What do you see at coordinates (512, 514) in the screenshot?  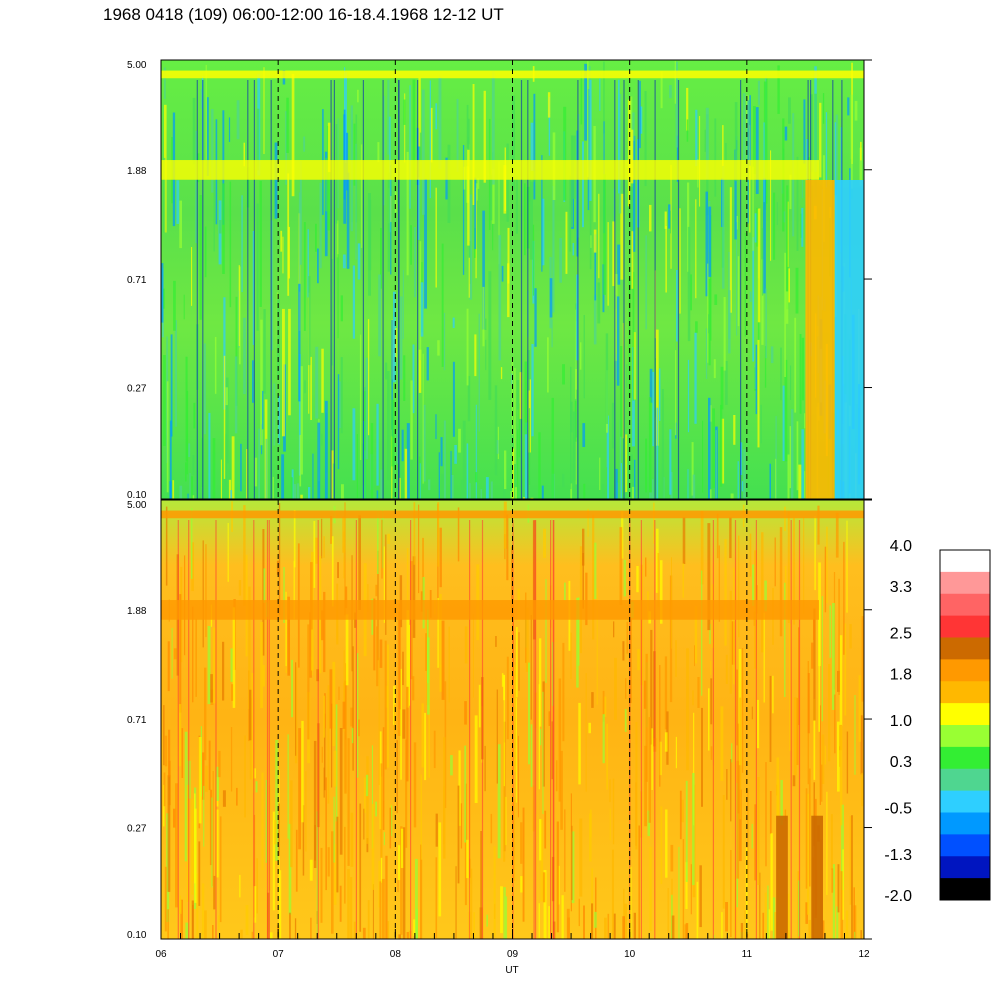 I see `band-top` at bounding box center [512, 514].